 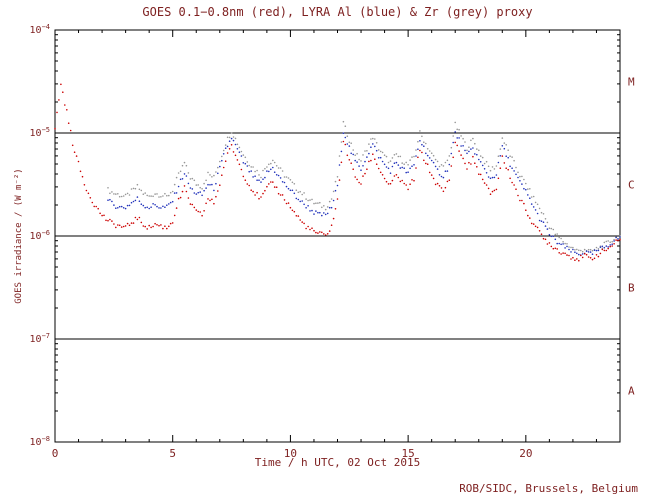 I want to click on svg-text: 15, so click(x=408, y=453).